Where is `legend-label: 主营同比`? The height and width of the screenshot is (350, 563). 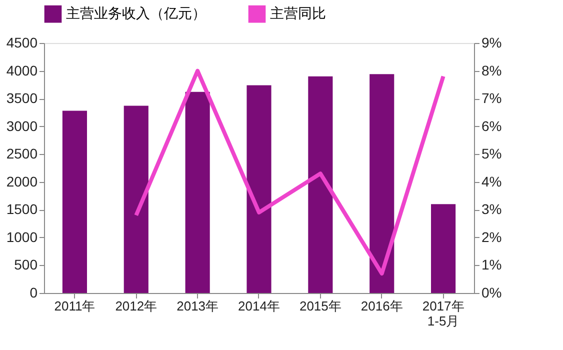
legend-label: 主营同比 is located at coordinates (298, 13).